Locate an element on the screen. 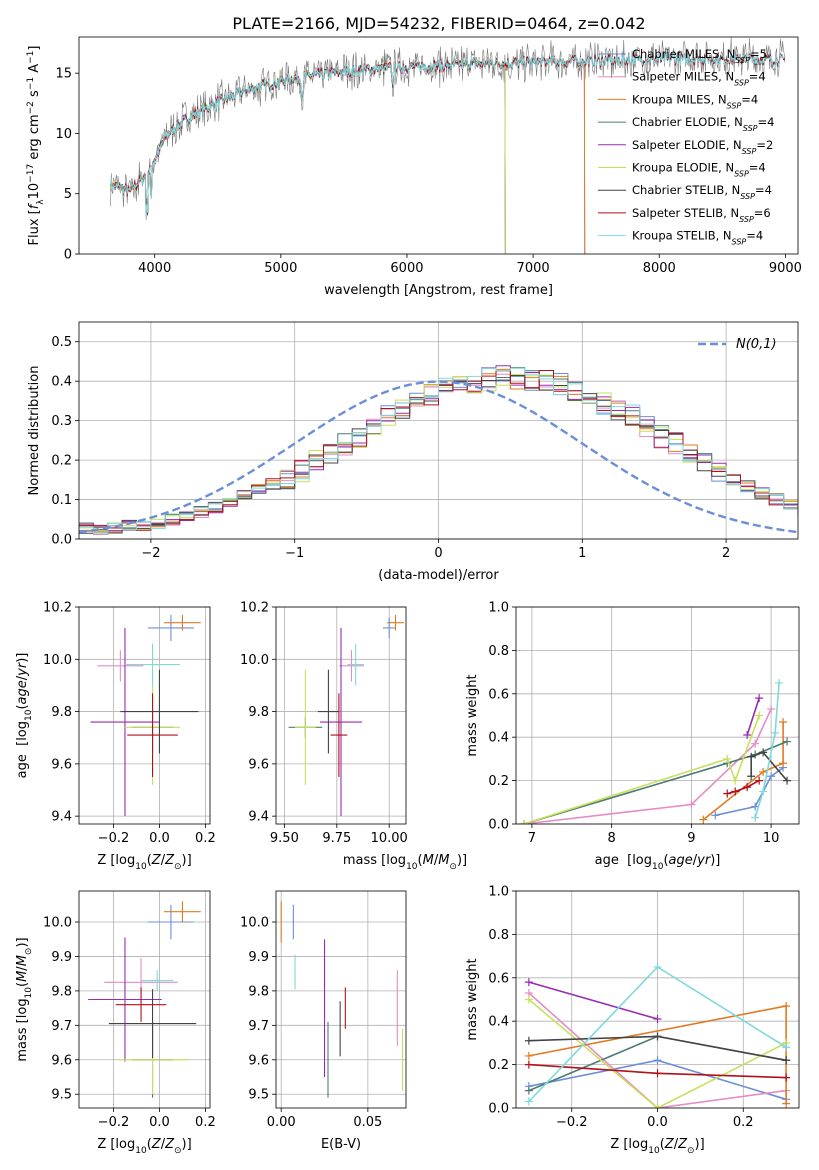 The height and width of the screenshot is (1170, 819). legend-entry: Salpeter MILES, NSSP=4 is located at coordinates (699, 79).